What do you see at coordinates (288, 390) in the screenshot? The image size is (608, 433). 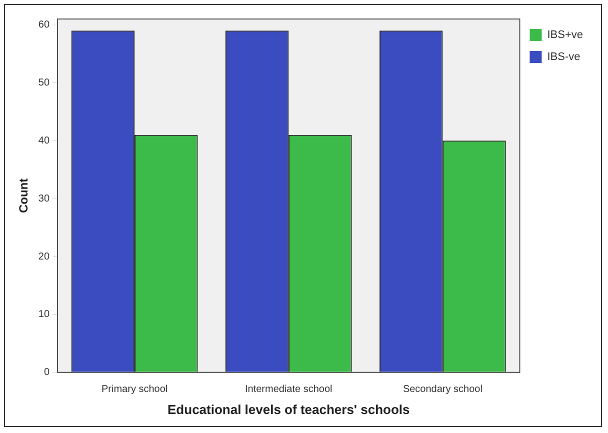 I see `x-tick-label: Intermediate school` at bounding box center [288, 390].